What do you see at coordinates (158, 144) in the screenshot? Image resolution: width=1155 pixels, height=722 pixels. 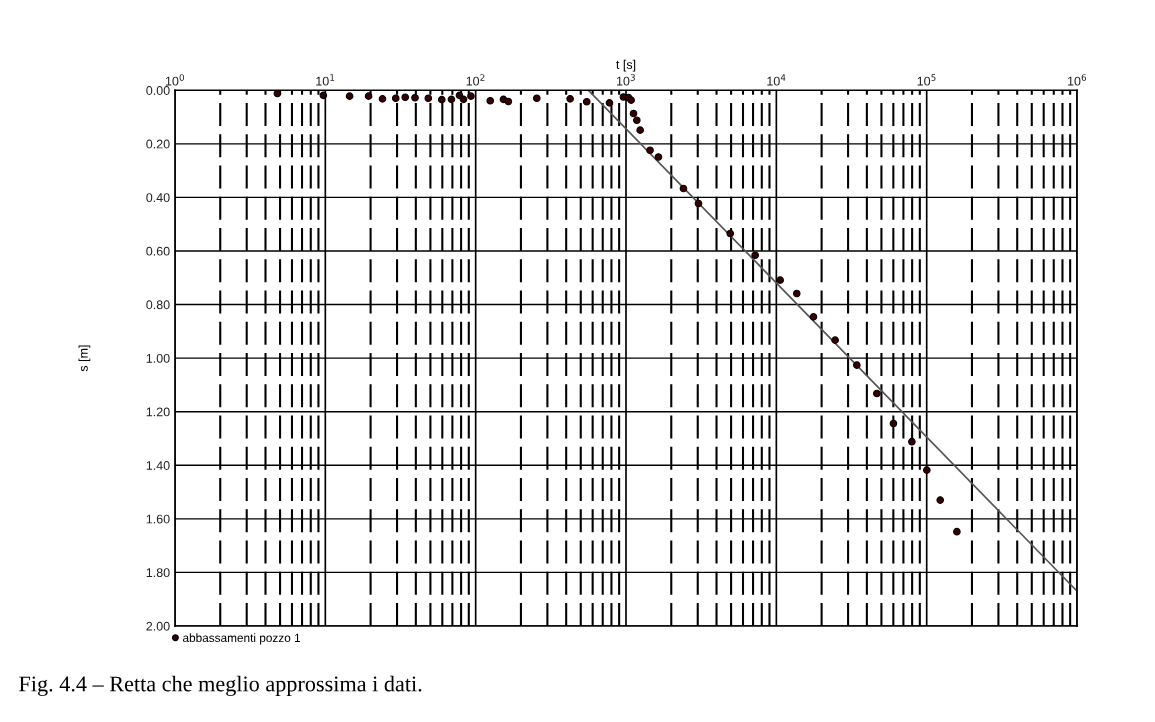 I see `y-tick-label: 0.20` at bounding box center [158, 144].